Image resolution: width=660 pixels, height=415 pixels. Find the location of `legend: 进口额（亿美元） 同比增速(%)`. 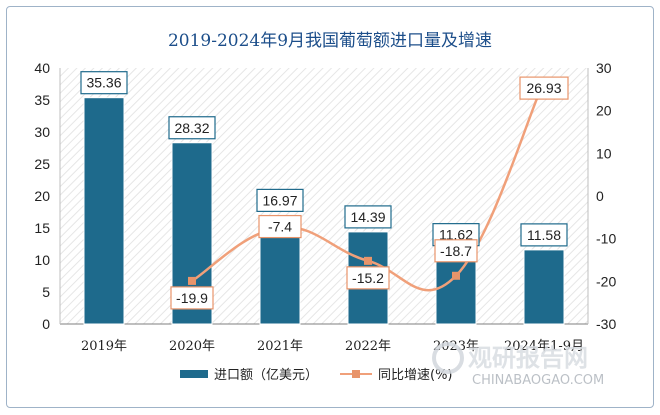

legend: 进口额（亿美元） 同比增速(%) is located at coordinates (316, 375).